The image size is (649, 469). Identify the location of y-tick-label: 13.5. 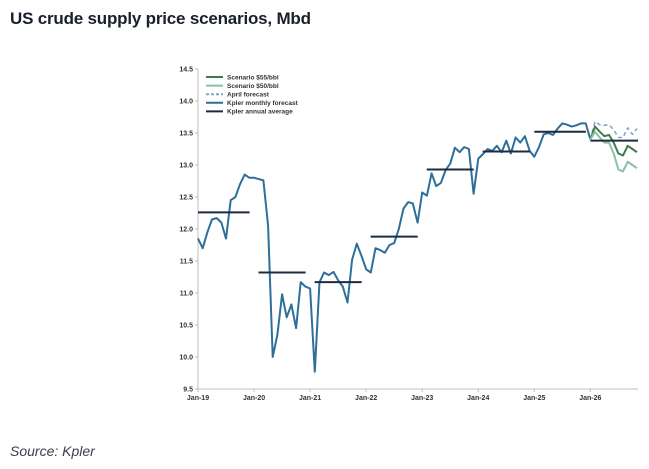
(186, 134).